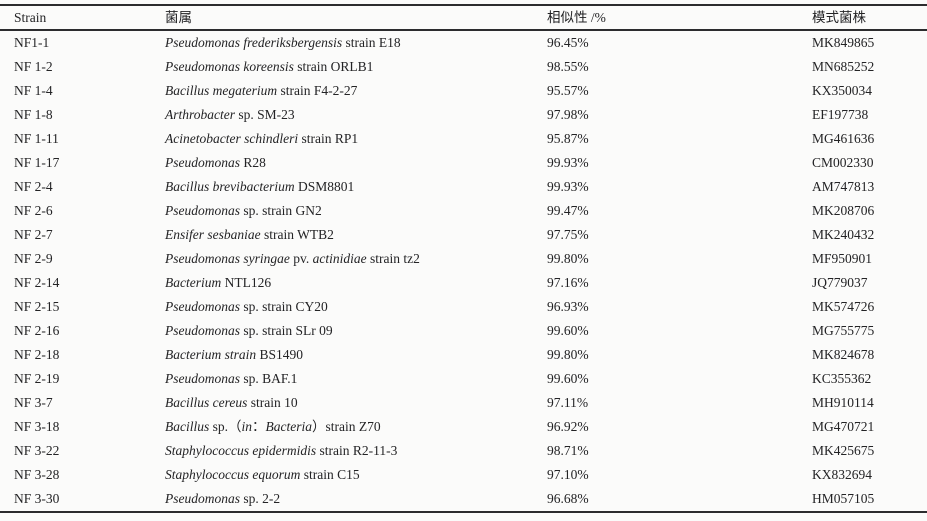 This screenshot has width=927, height=521. Describe the element at coordinates (223, 498) in the screenshot. I see `genus-cell: Pseudomonas sp. 2-2` at that location.